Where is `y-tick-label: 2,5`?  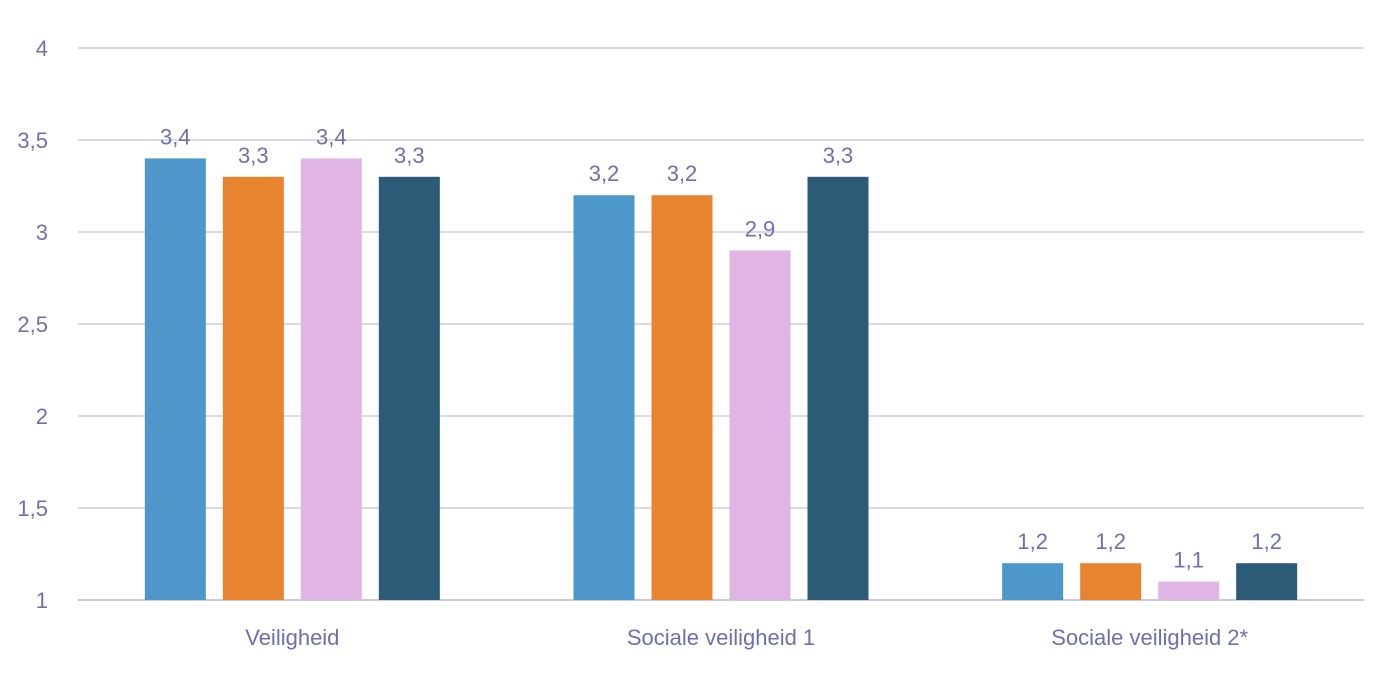 y-tick-label: 2,5 is located at coordinates (32, 324).